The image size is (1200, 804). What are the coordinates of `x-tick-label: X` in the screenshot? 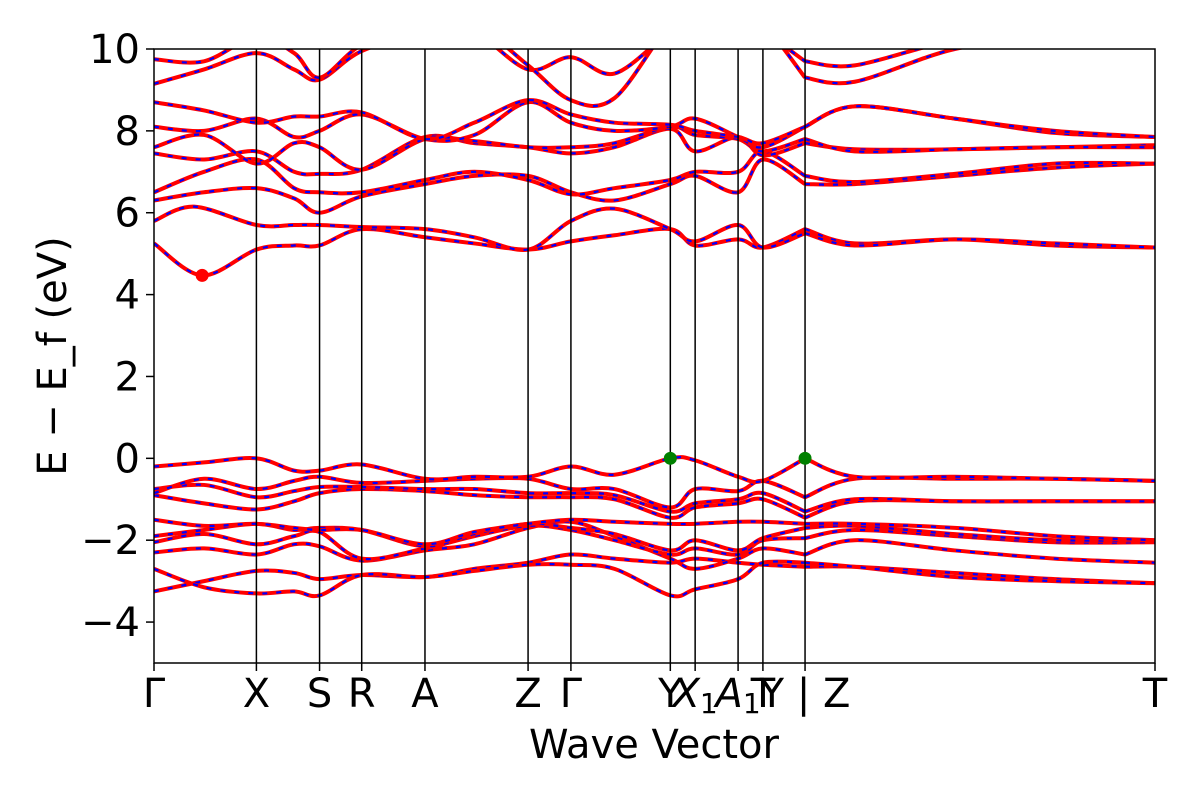 It's located at (256, 694).